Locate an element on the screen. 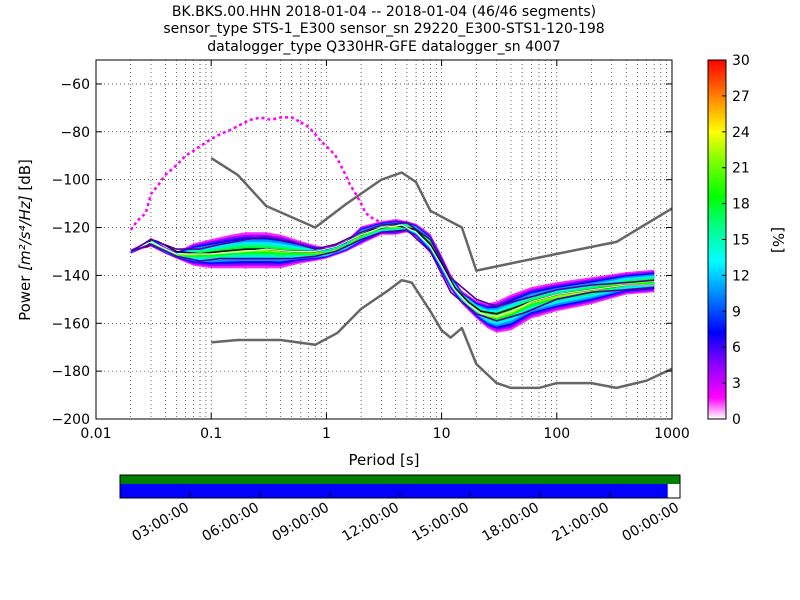 This screenshot has width=800, height=600. timeline-tick-label: 18:00:00 is located at coordinates (511, 522).